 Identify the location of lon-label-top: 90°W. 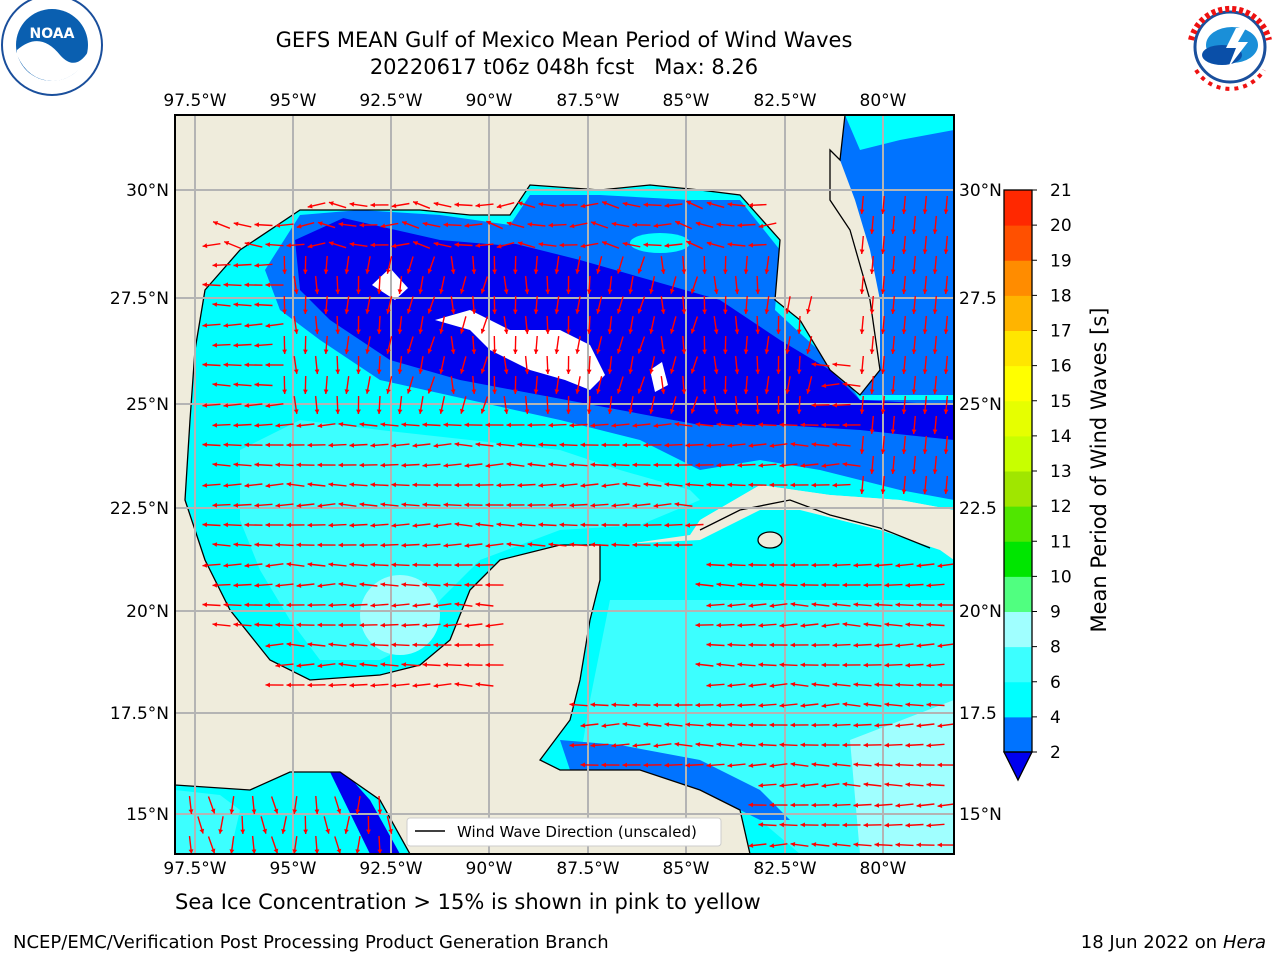
(489, 101).